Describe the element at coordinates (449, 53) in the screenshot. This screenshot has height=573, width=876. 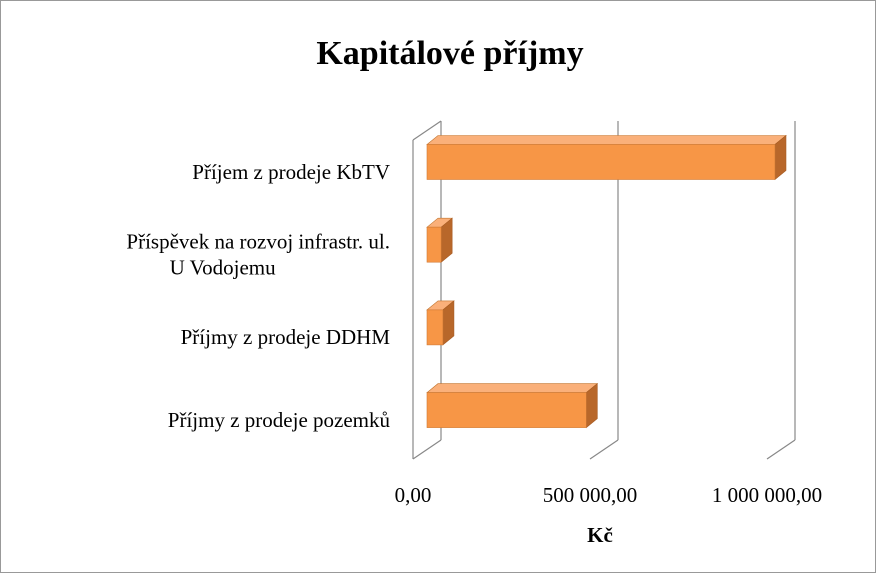
I see `chart-title: Kapitálové příjmy` at that location.